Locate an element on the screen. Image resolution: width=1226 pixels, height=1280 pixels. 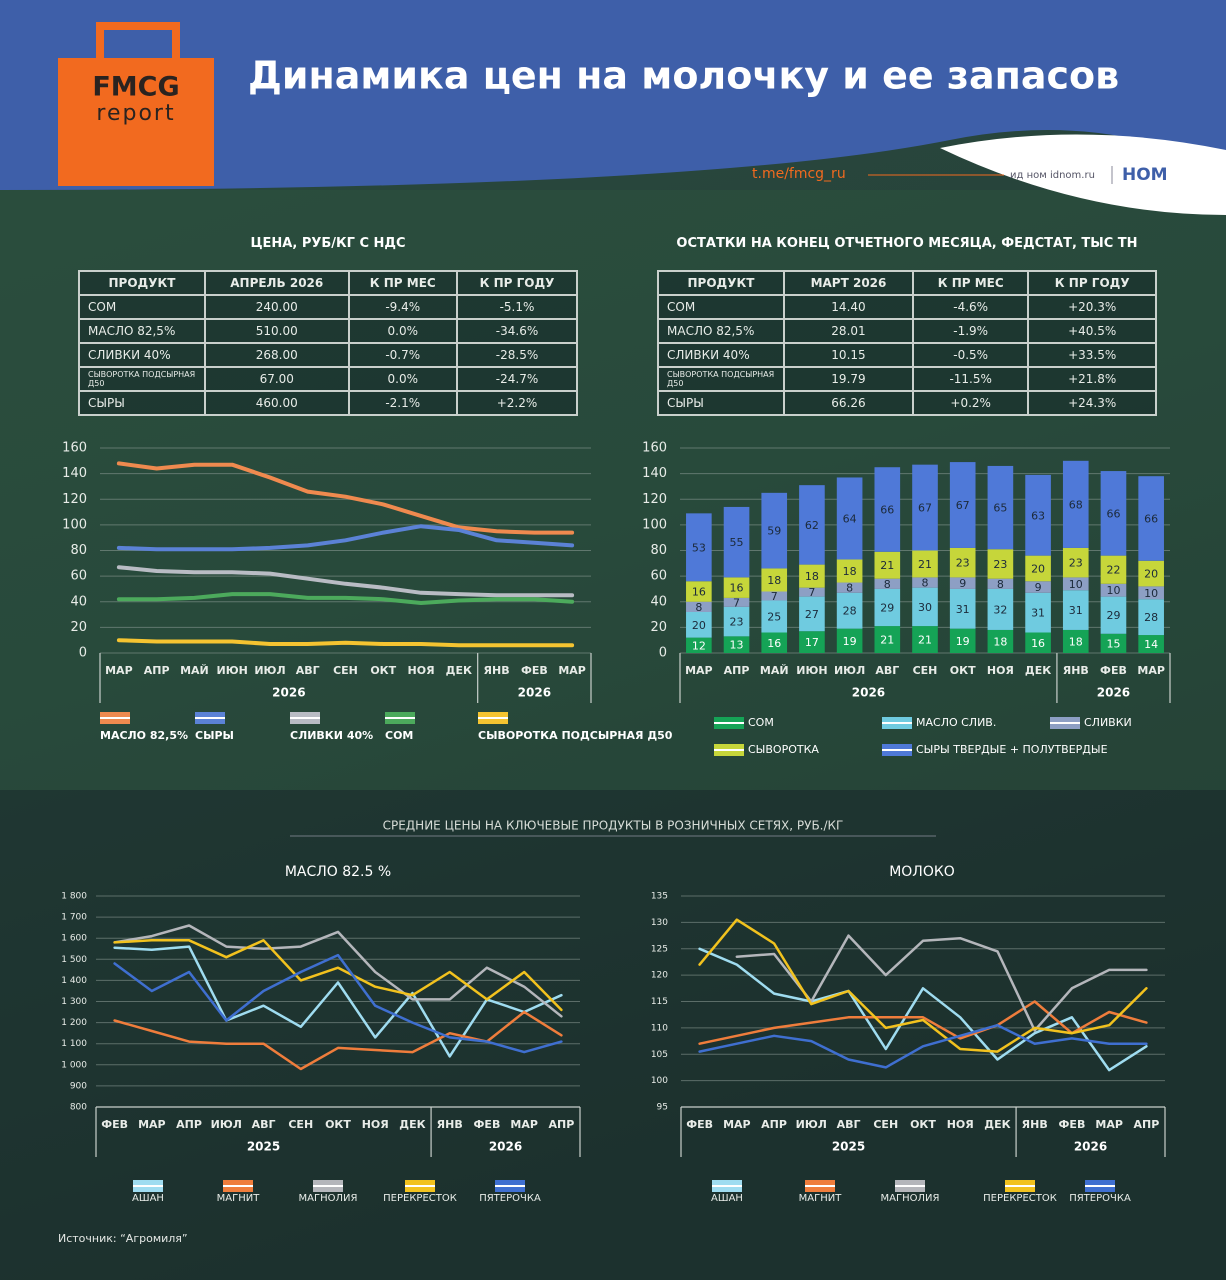
y-tick-label: 135 is located at coordinates (659, 897).